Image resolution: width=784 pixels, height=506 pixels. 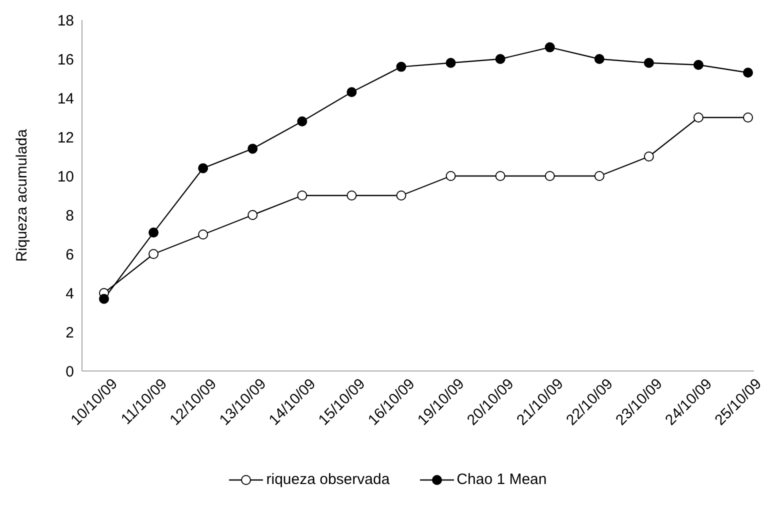 I want to click on y-axis-title: Riqueza acumulada, so click(x=21, y=195).